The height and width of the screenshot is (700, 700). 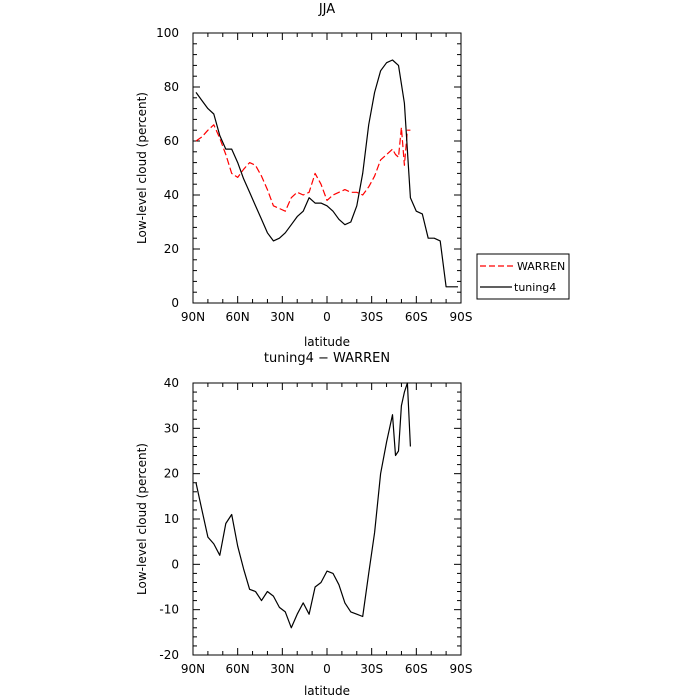 I want to click on bottom-x-tick-label: 60N, so click(x=238, y=669).